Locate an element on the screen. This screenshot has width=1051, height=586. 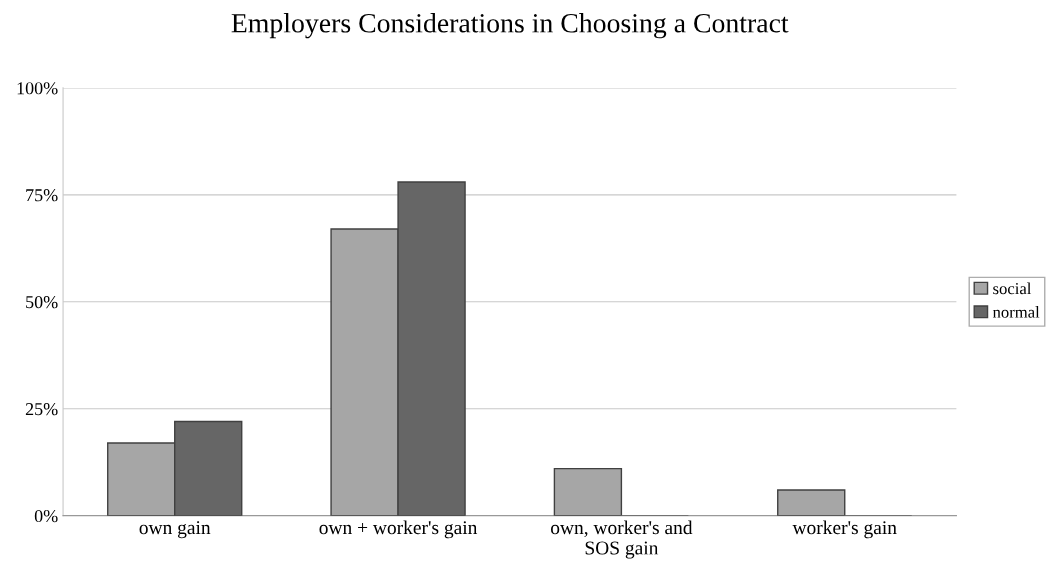
y-tick-label: 0% is located at coordinates (46, 516).